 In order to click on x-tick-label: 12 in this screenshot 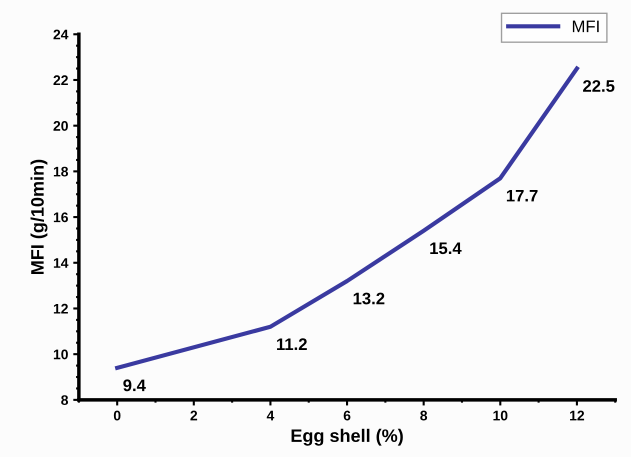, I will do `click(577, 415)`.